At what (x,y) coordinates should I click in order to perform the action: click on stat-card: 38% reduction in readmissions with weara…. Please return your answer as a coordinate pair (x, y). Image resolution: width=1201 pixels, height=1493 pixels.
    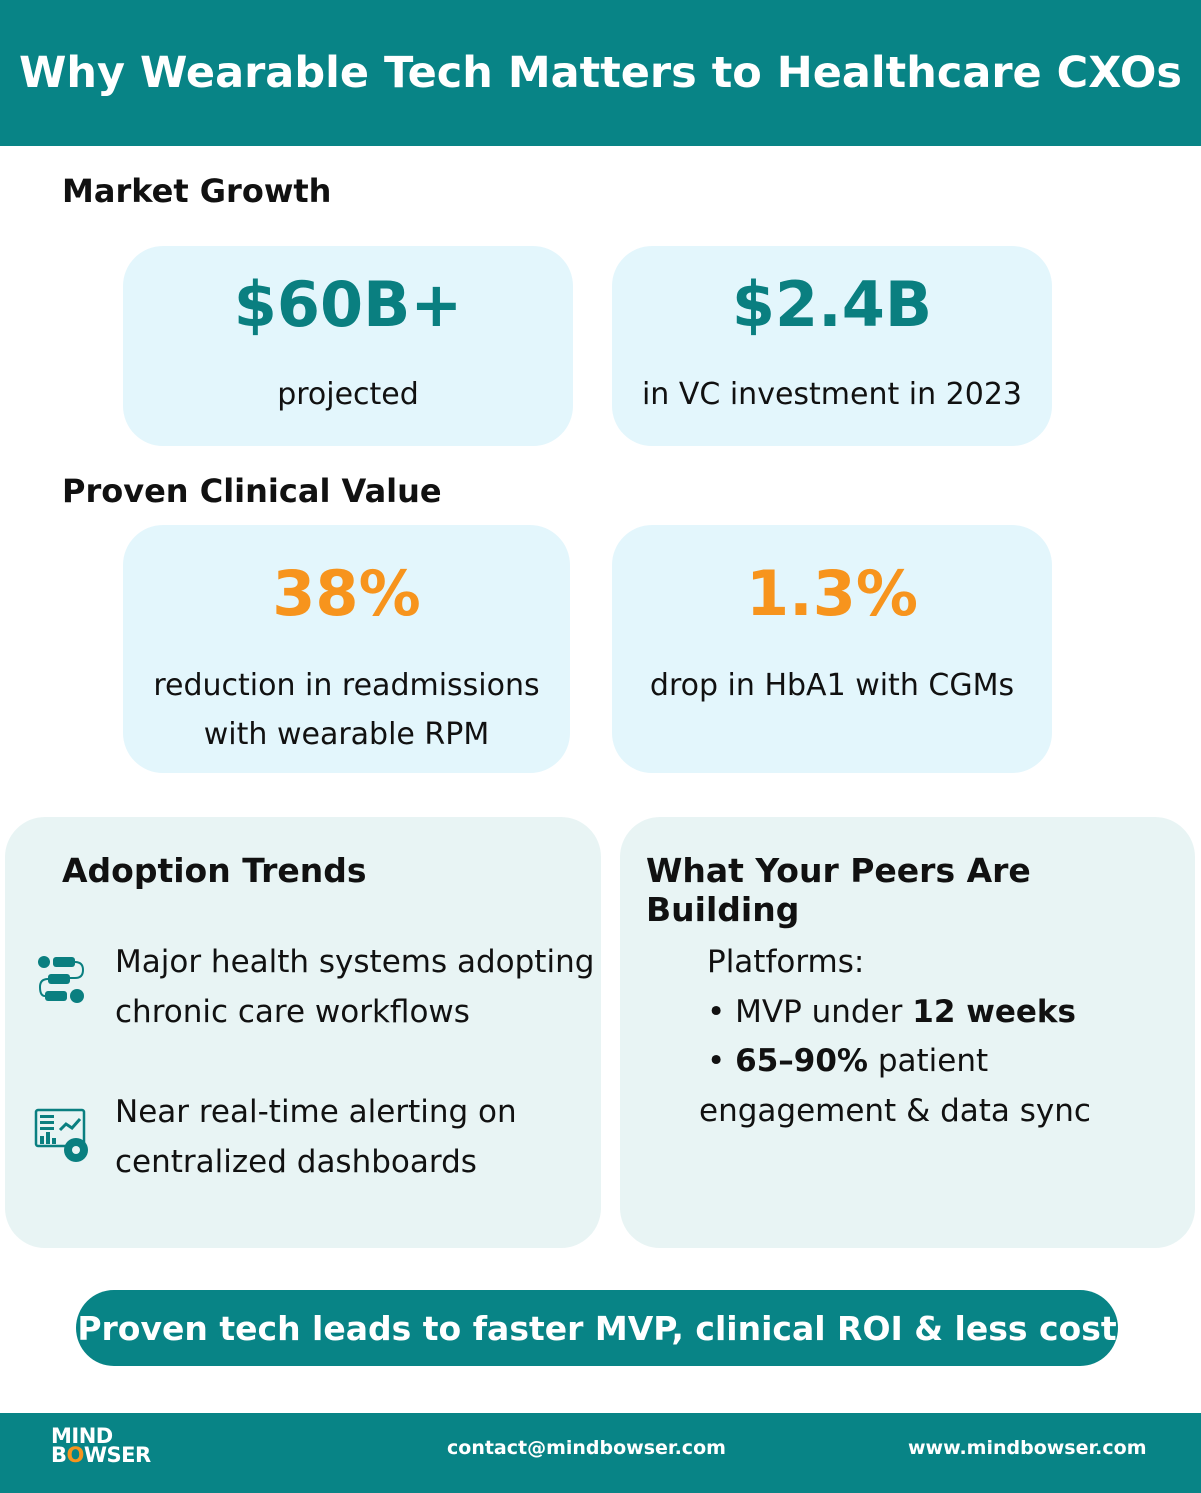
    Looking at the image, I should click on (346, 649).